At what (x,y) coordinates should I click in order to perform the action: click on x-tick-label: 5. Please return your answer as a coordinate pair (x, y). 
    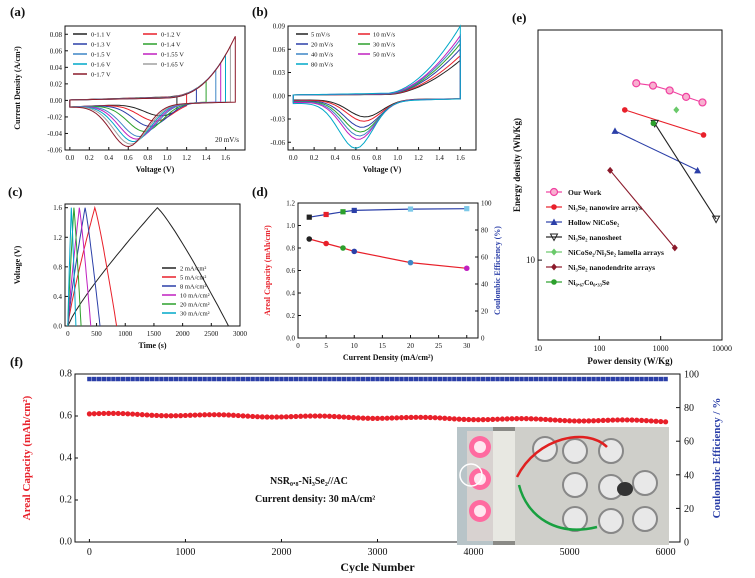
    Looking at the image, I should click on (326, 346).